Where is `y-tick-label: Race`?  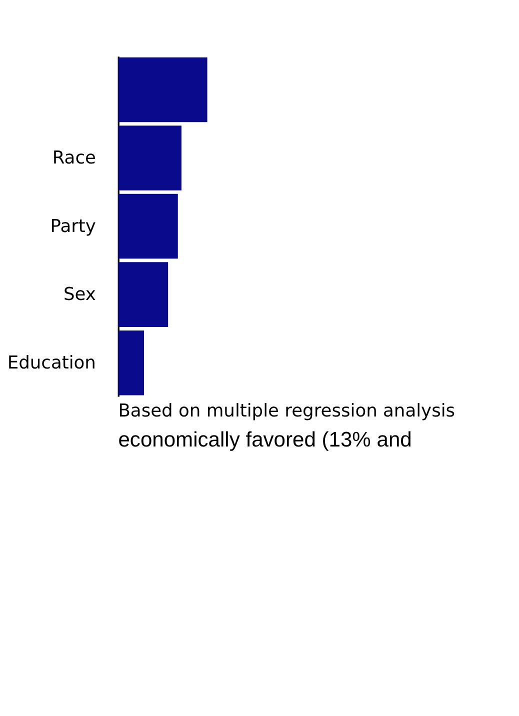 y-tick-label: Race is located at coordinates (74, 158).